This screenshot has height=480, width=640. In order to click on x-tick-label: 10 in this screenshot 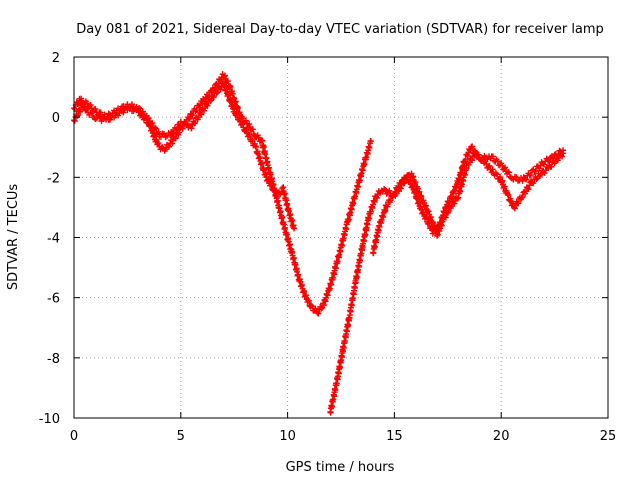, I will do `click(287, 436)`.